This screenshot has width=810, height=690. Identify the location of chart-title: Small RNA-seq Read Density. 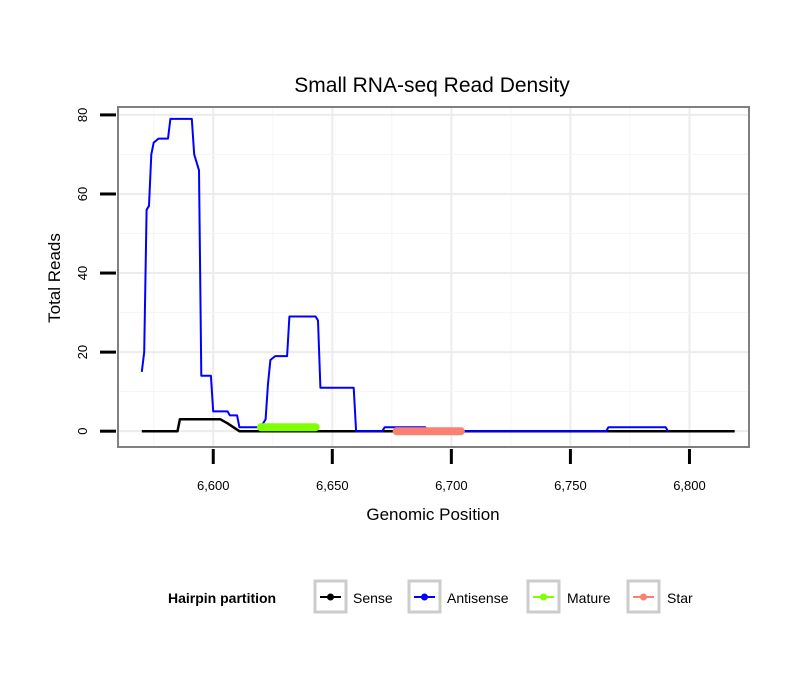
(432, 85).